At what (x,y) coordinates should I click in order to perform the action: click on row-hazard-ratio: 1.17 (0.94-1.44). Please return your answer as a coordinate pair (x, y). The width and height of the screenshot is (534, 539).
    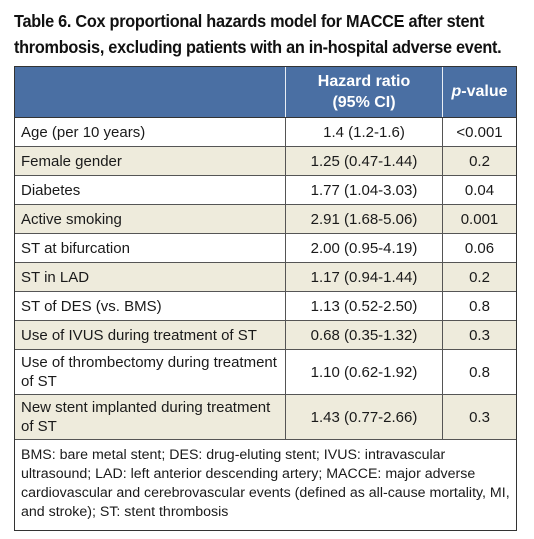
    Looking at the image, I should click on (364, 277).